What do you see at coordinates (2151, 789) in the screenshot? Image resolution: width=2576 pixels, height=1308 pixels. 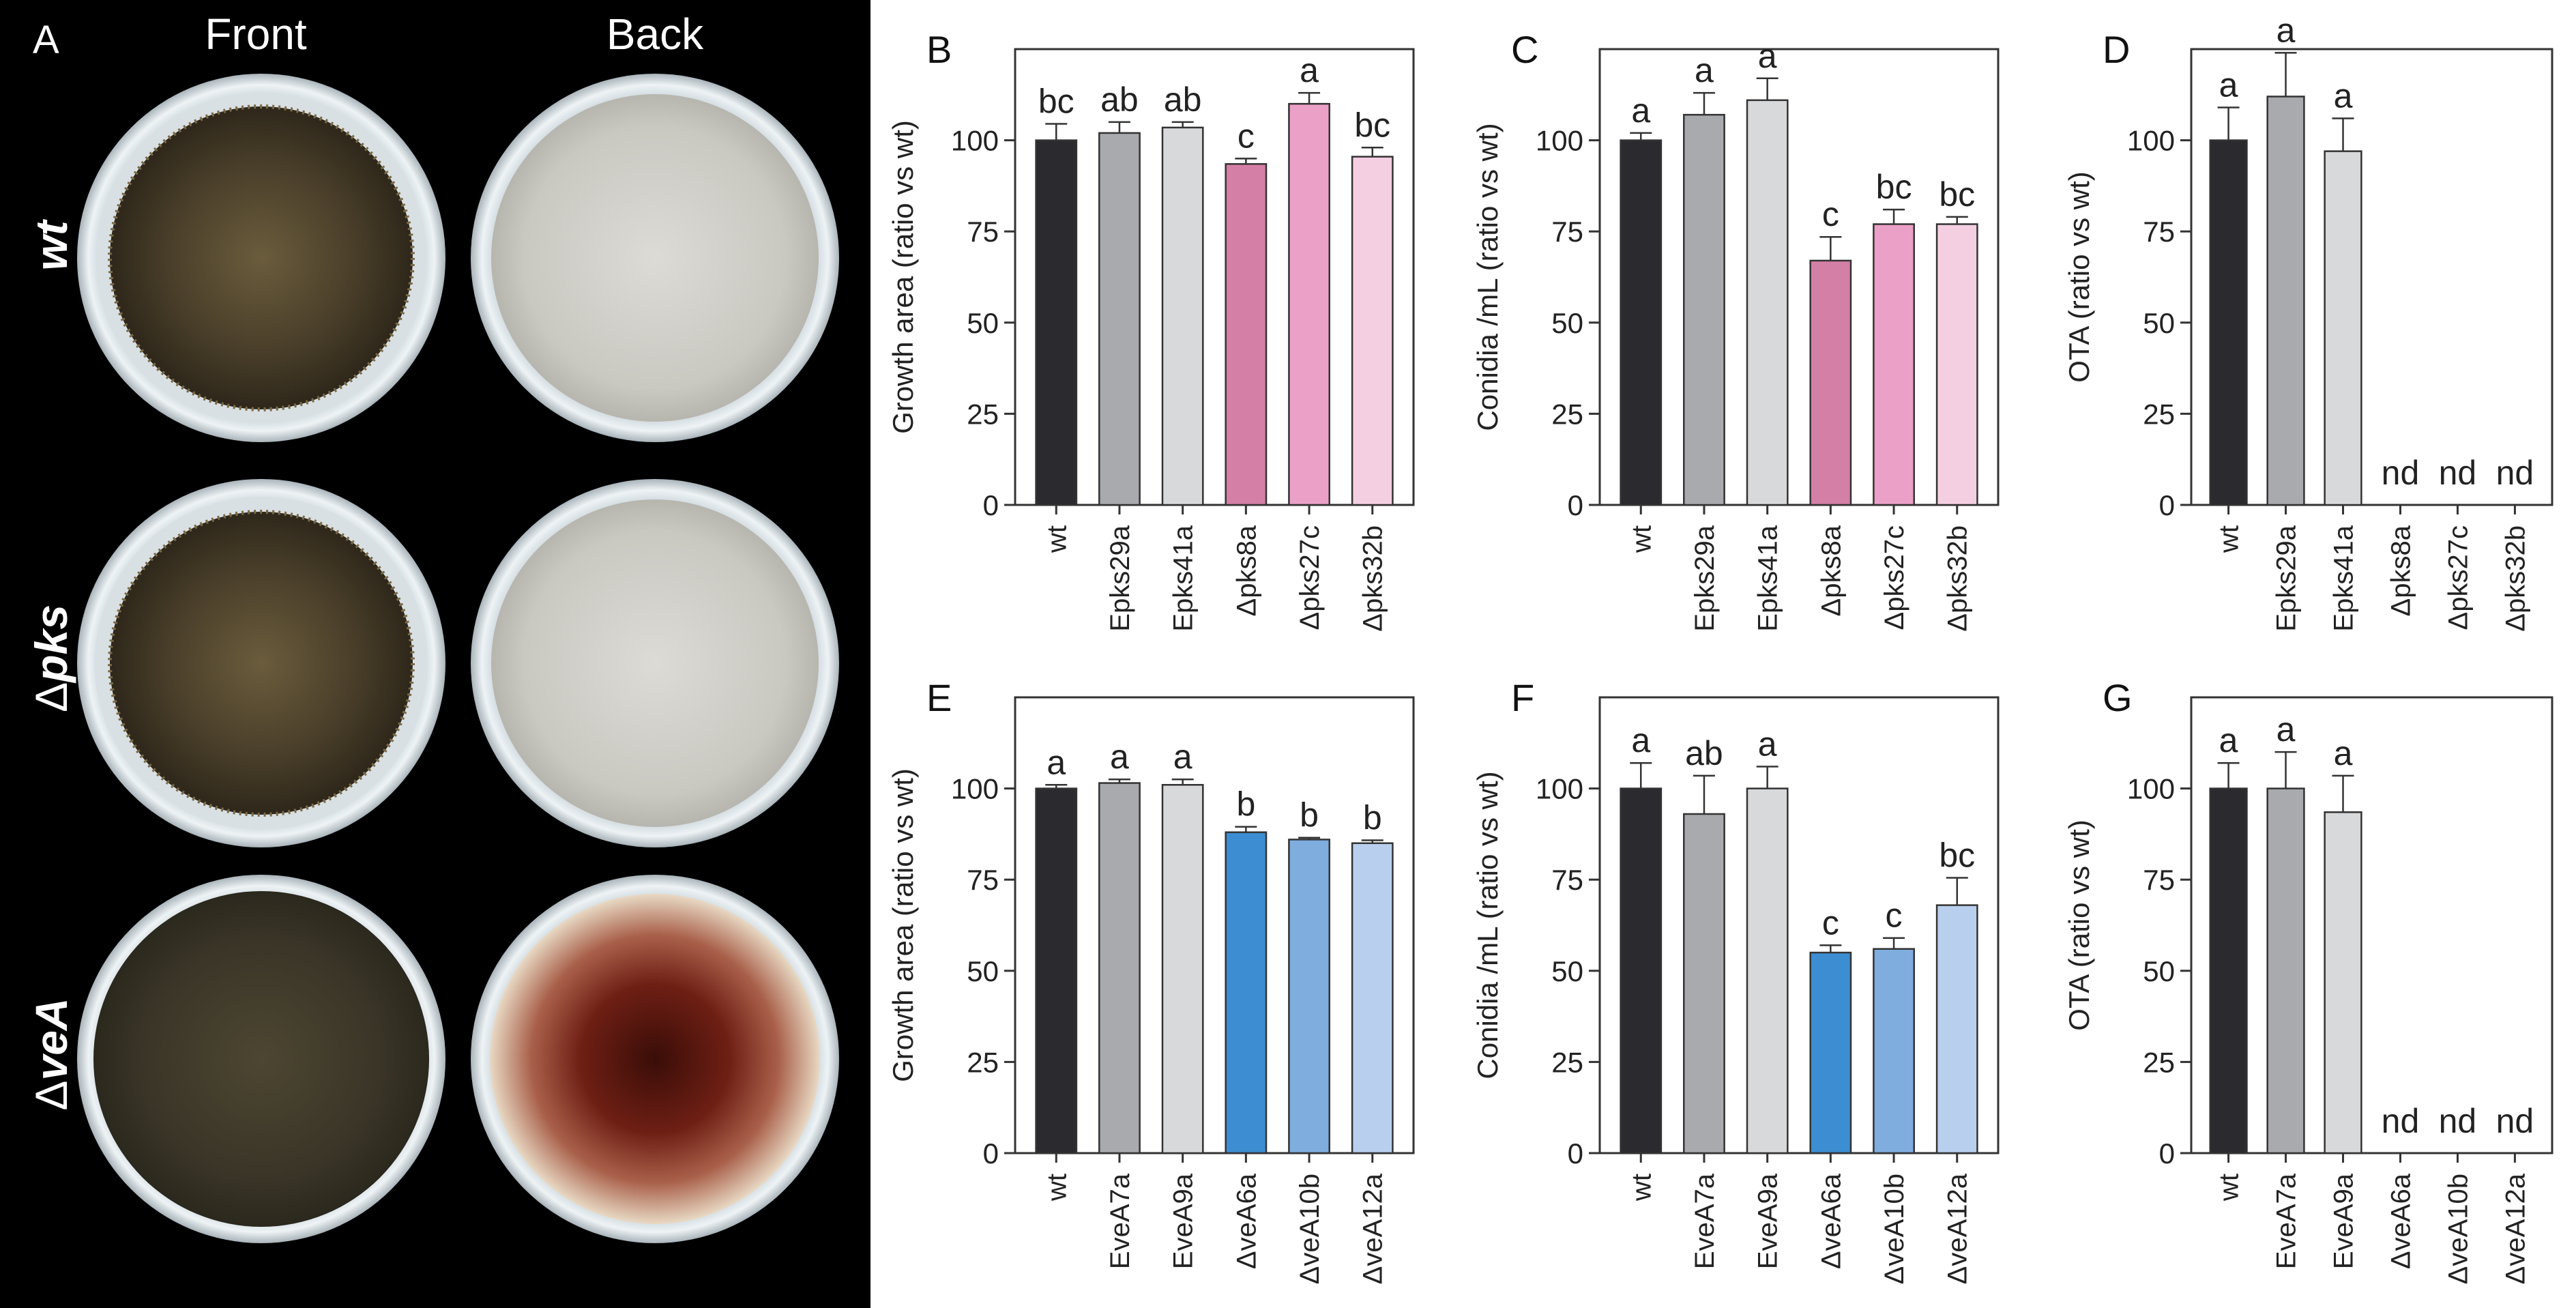 I see `y-tick-label-g: 100` at bounding box center [2151, 789].